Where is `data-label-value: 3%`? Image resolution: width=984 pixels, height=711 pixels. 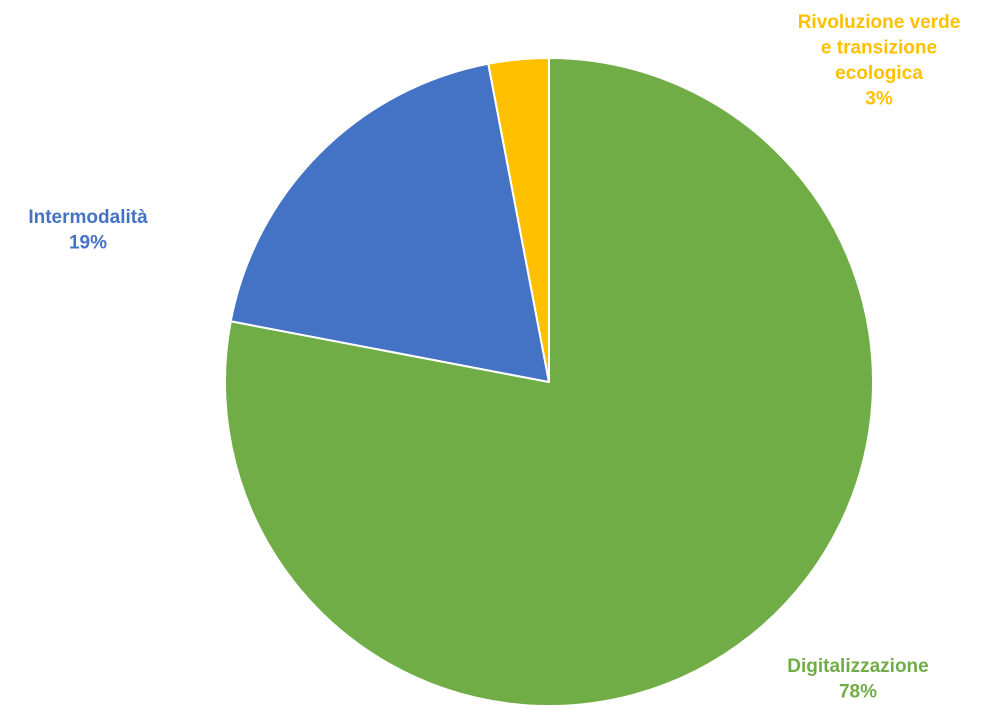 data-label-value: 3% is located at coordinates (879, 99).